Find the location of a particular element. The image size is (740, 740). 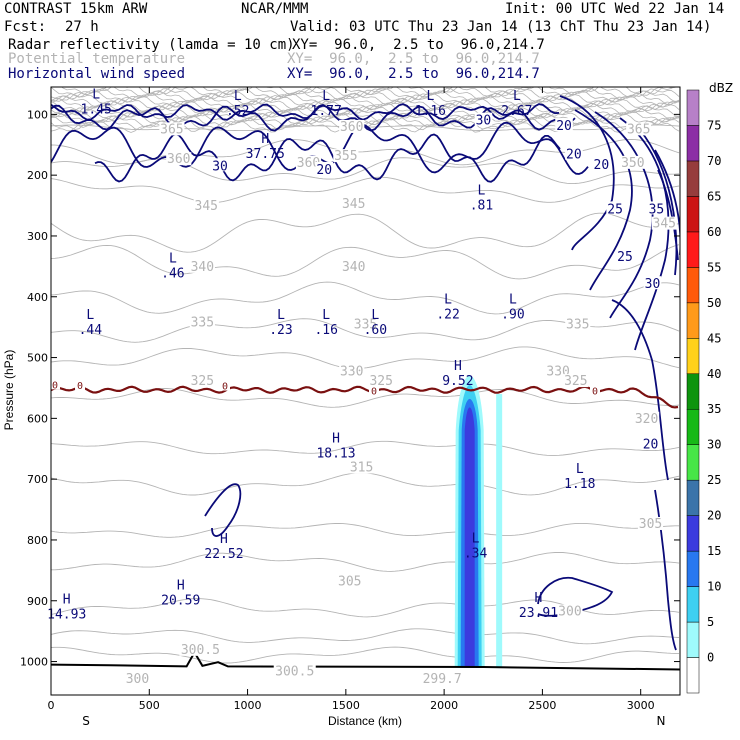

y-tick-label: 100 is located at coordinates (37, 114).